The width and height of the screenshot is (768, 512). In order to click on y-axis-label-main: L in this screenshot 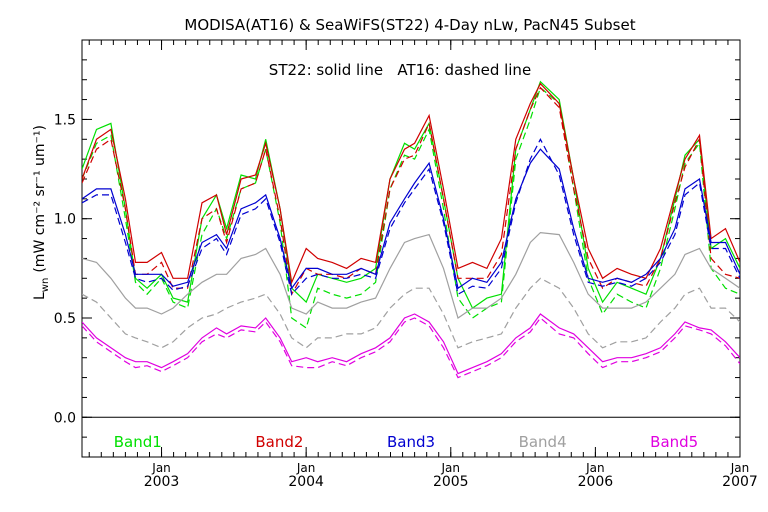, I will do `click(40, 296)`.